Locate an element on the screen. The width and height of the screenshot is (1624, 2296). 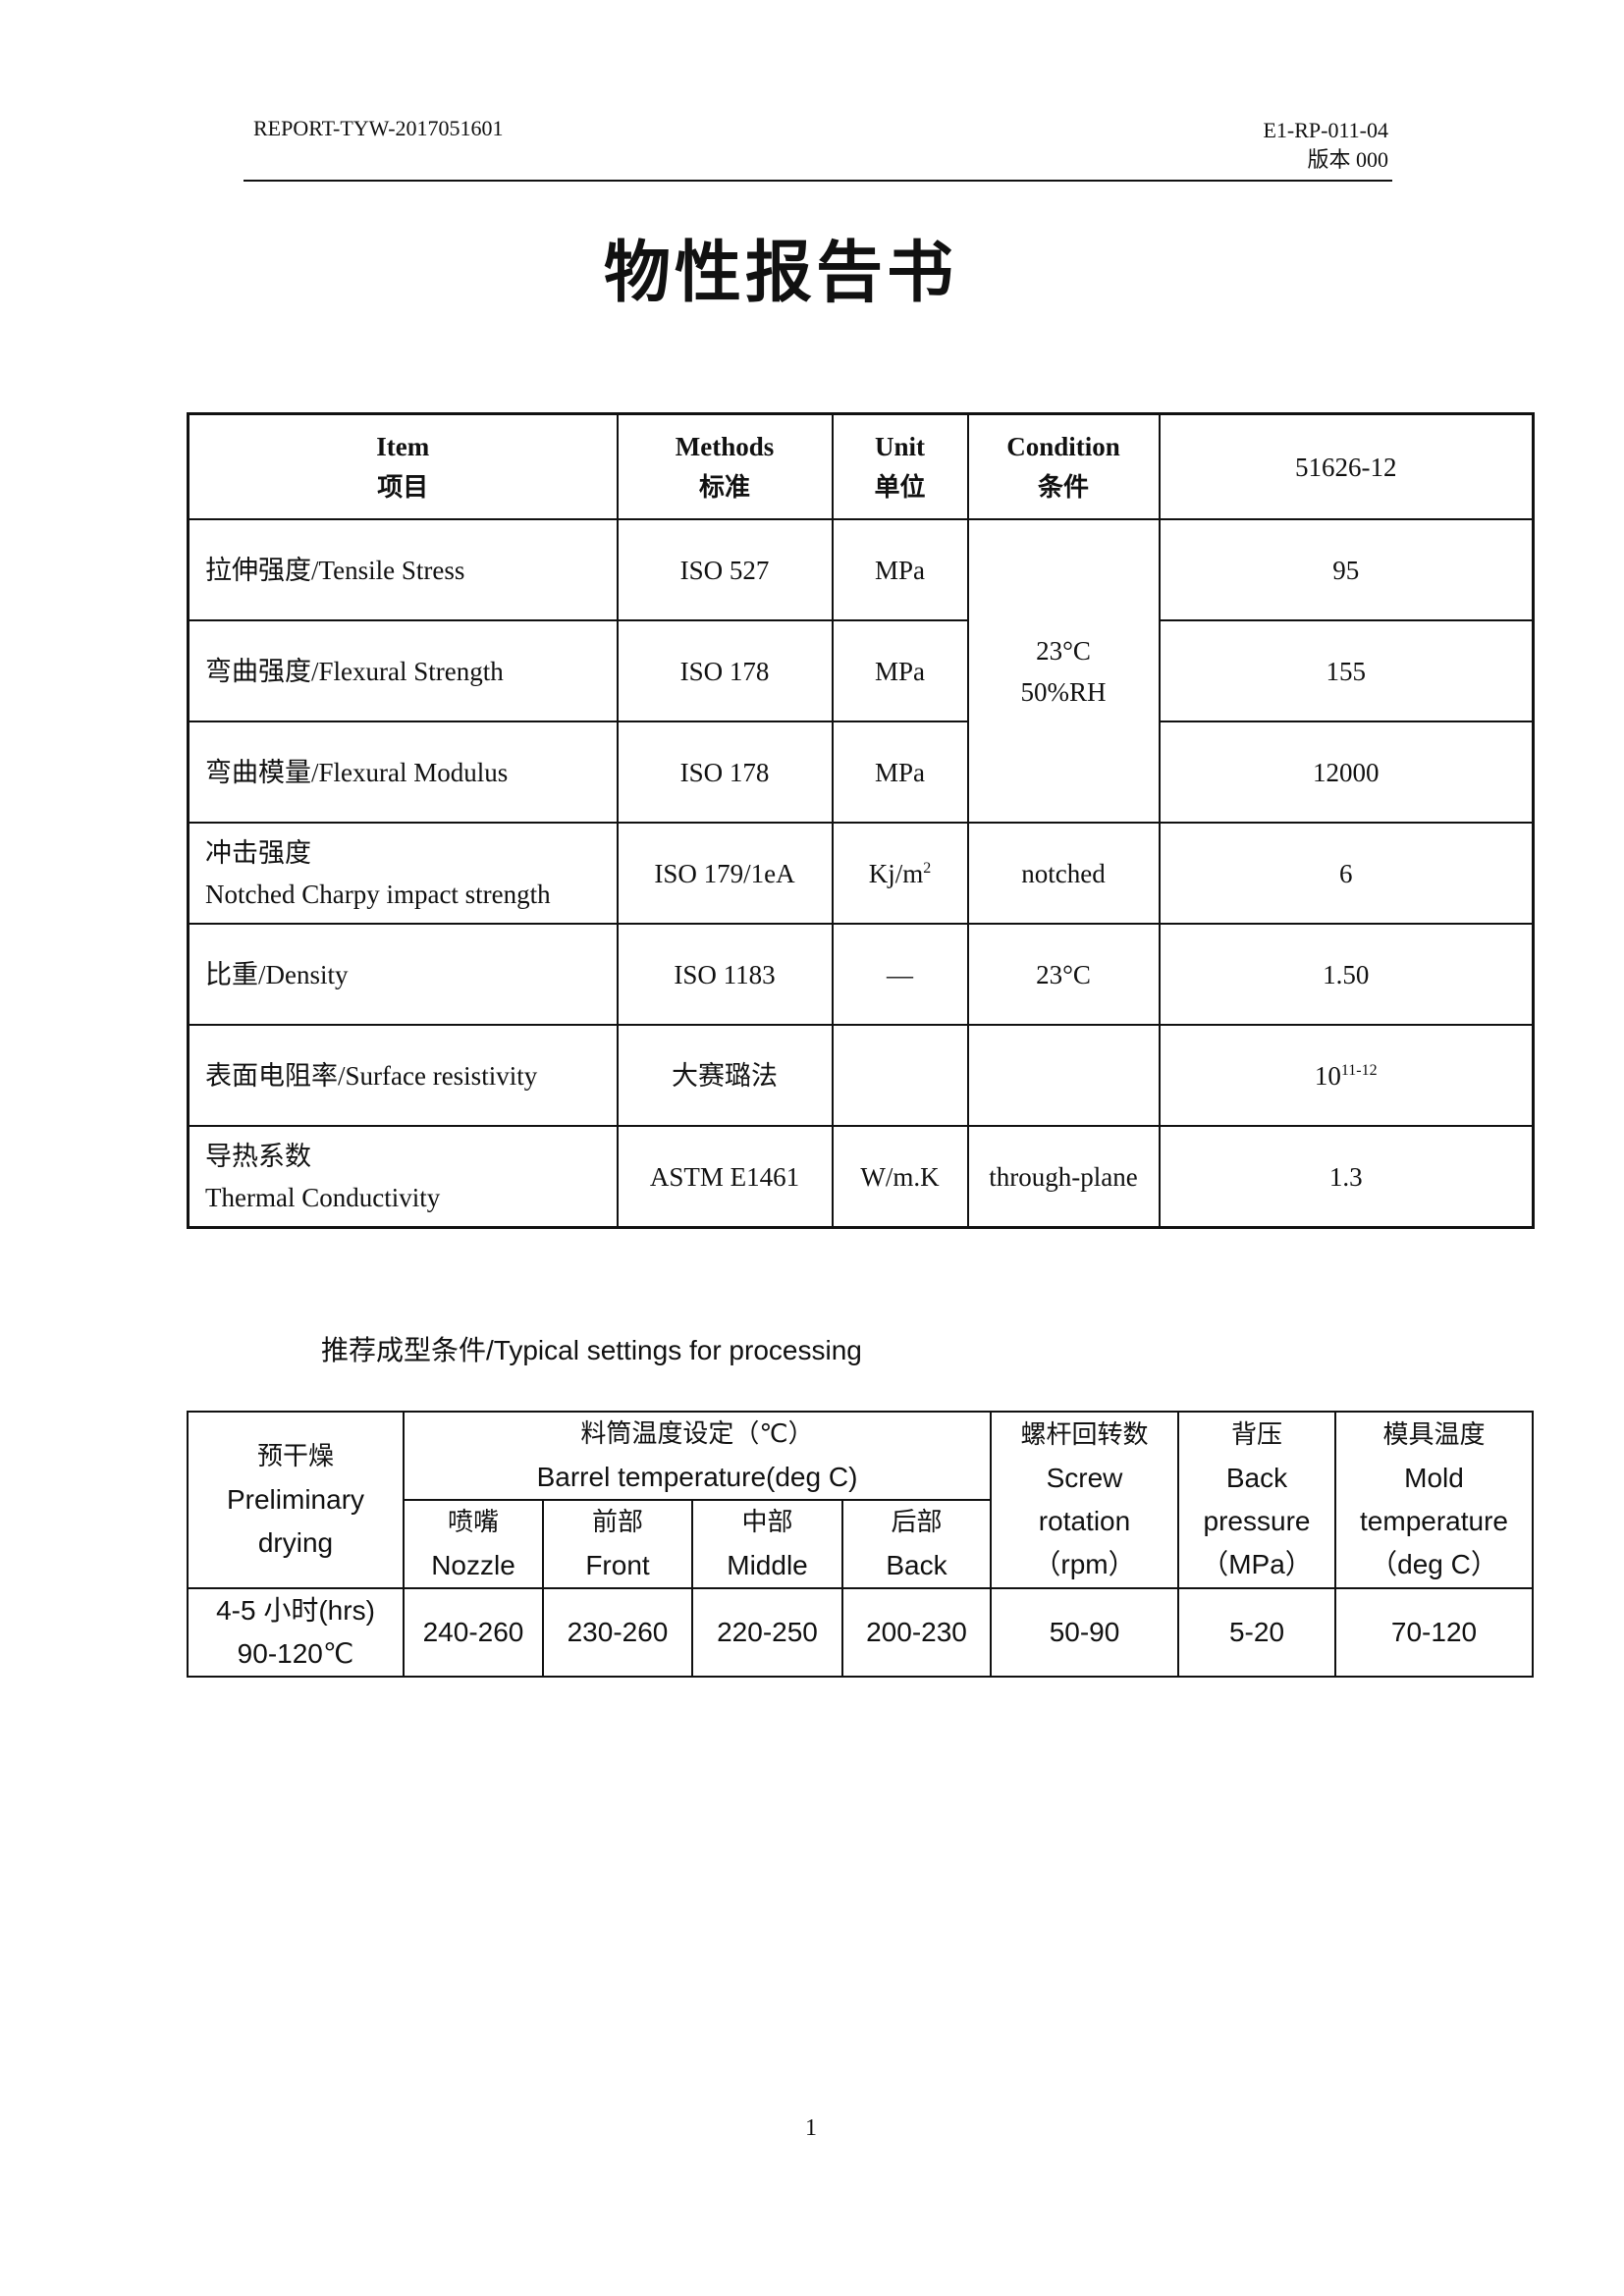
header-back-pressure: 背压 Back pressure （MPa） is located at coordinates (1256, 1500).